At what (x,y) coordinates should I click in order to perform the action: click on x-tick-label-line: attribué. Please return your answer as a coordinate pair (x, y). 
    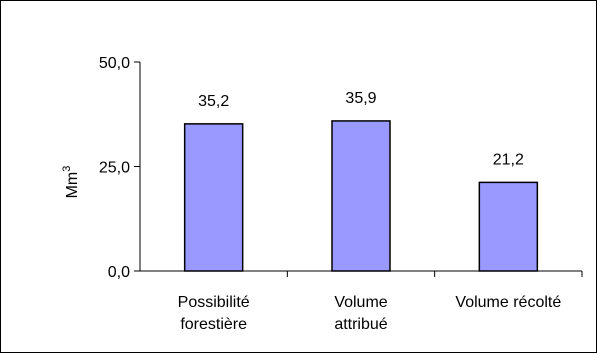
    Looking at the image, I should click on (360, 324).